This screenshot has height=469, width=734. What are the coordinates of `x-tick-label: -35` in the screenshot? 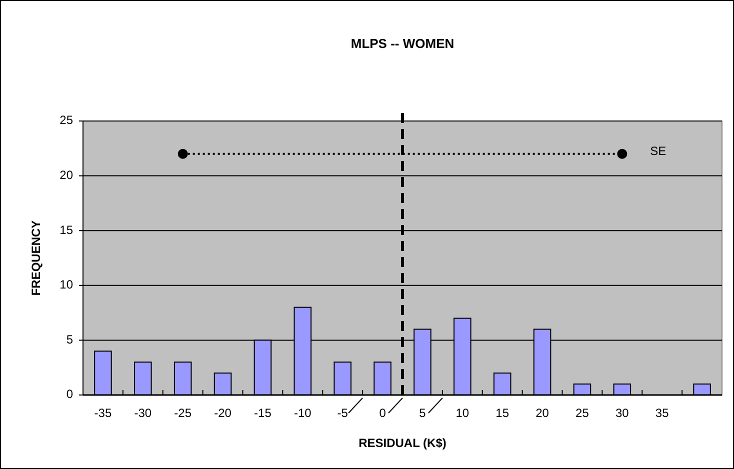 It's located at (103, 413).